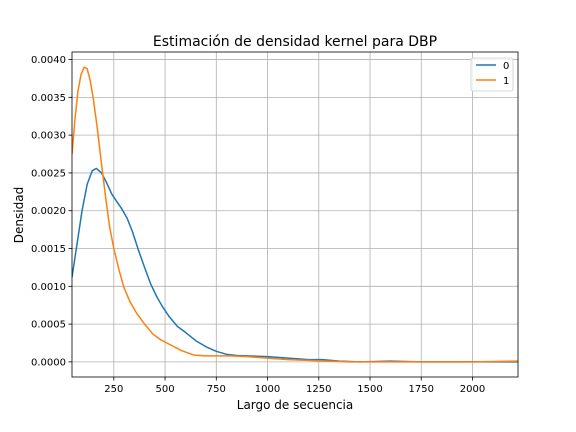 The height and width of the screenshot is (432, 576). Describe the element at coordinates (19, 215) in the screenshot. I see `y-axis-label: Densidad` at that location.